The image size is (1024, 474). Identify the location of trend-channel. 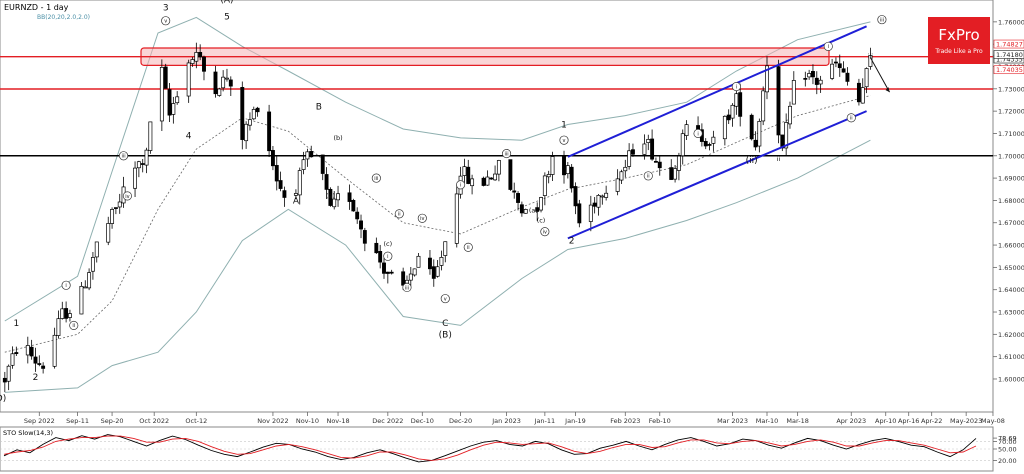
(717, 132).